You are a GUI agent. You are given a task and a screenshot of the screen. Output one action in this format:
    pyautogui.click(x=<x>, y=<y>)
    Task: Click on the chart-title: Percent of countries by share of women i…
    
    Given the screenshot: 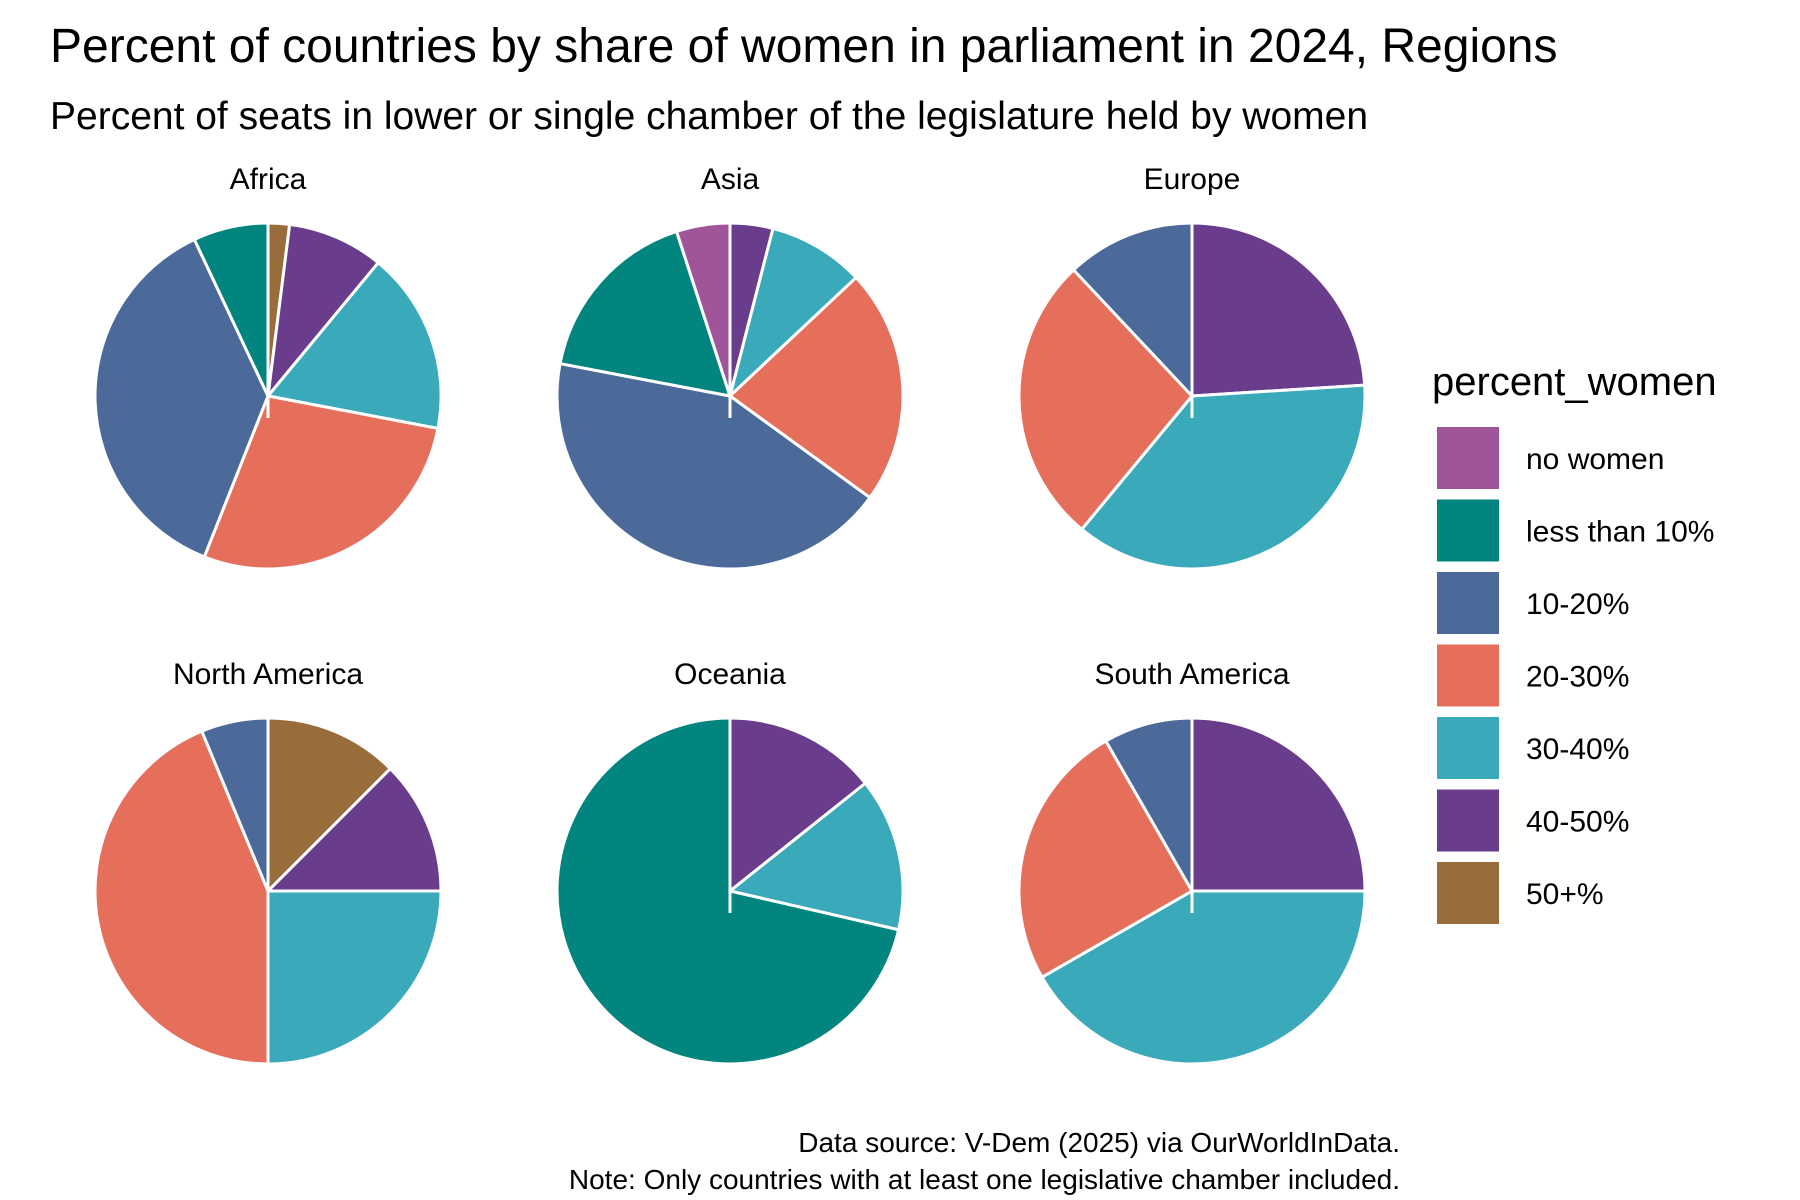 What is the action you would take?
    pyautogui.click(x=804, y=46)
    